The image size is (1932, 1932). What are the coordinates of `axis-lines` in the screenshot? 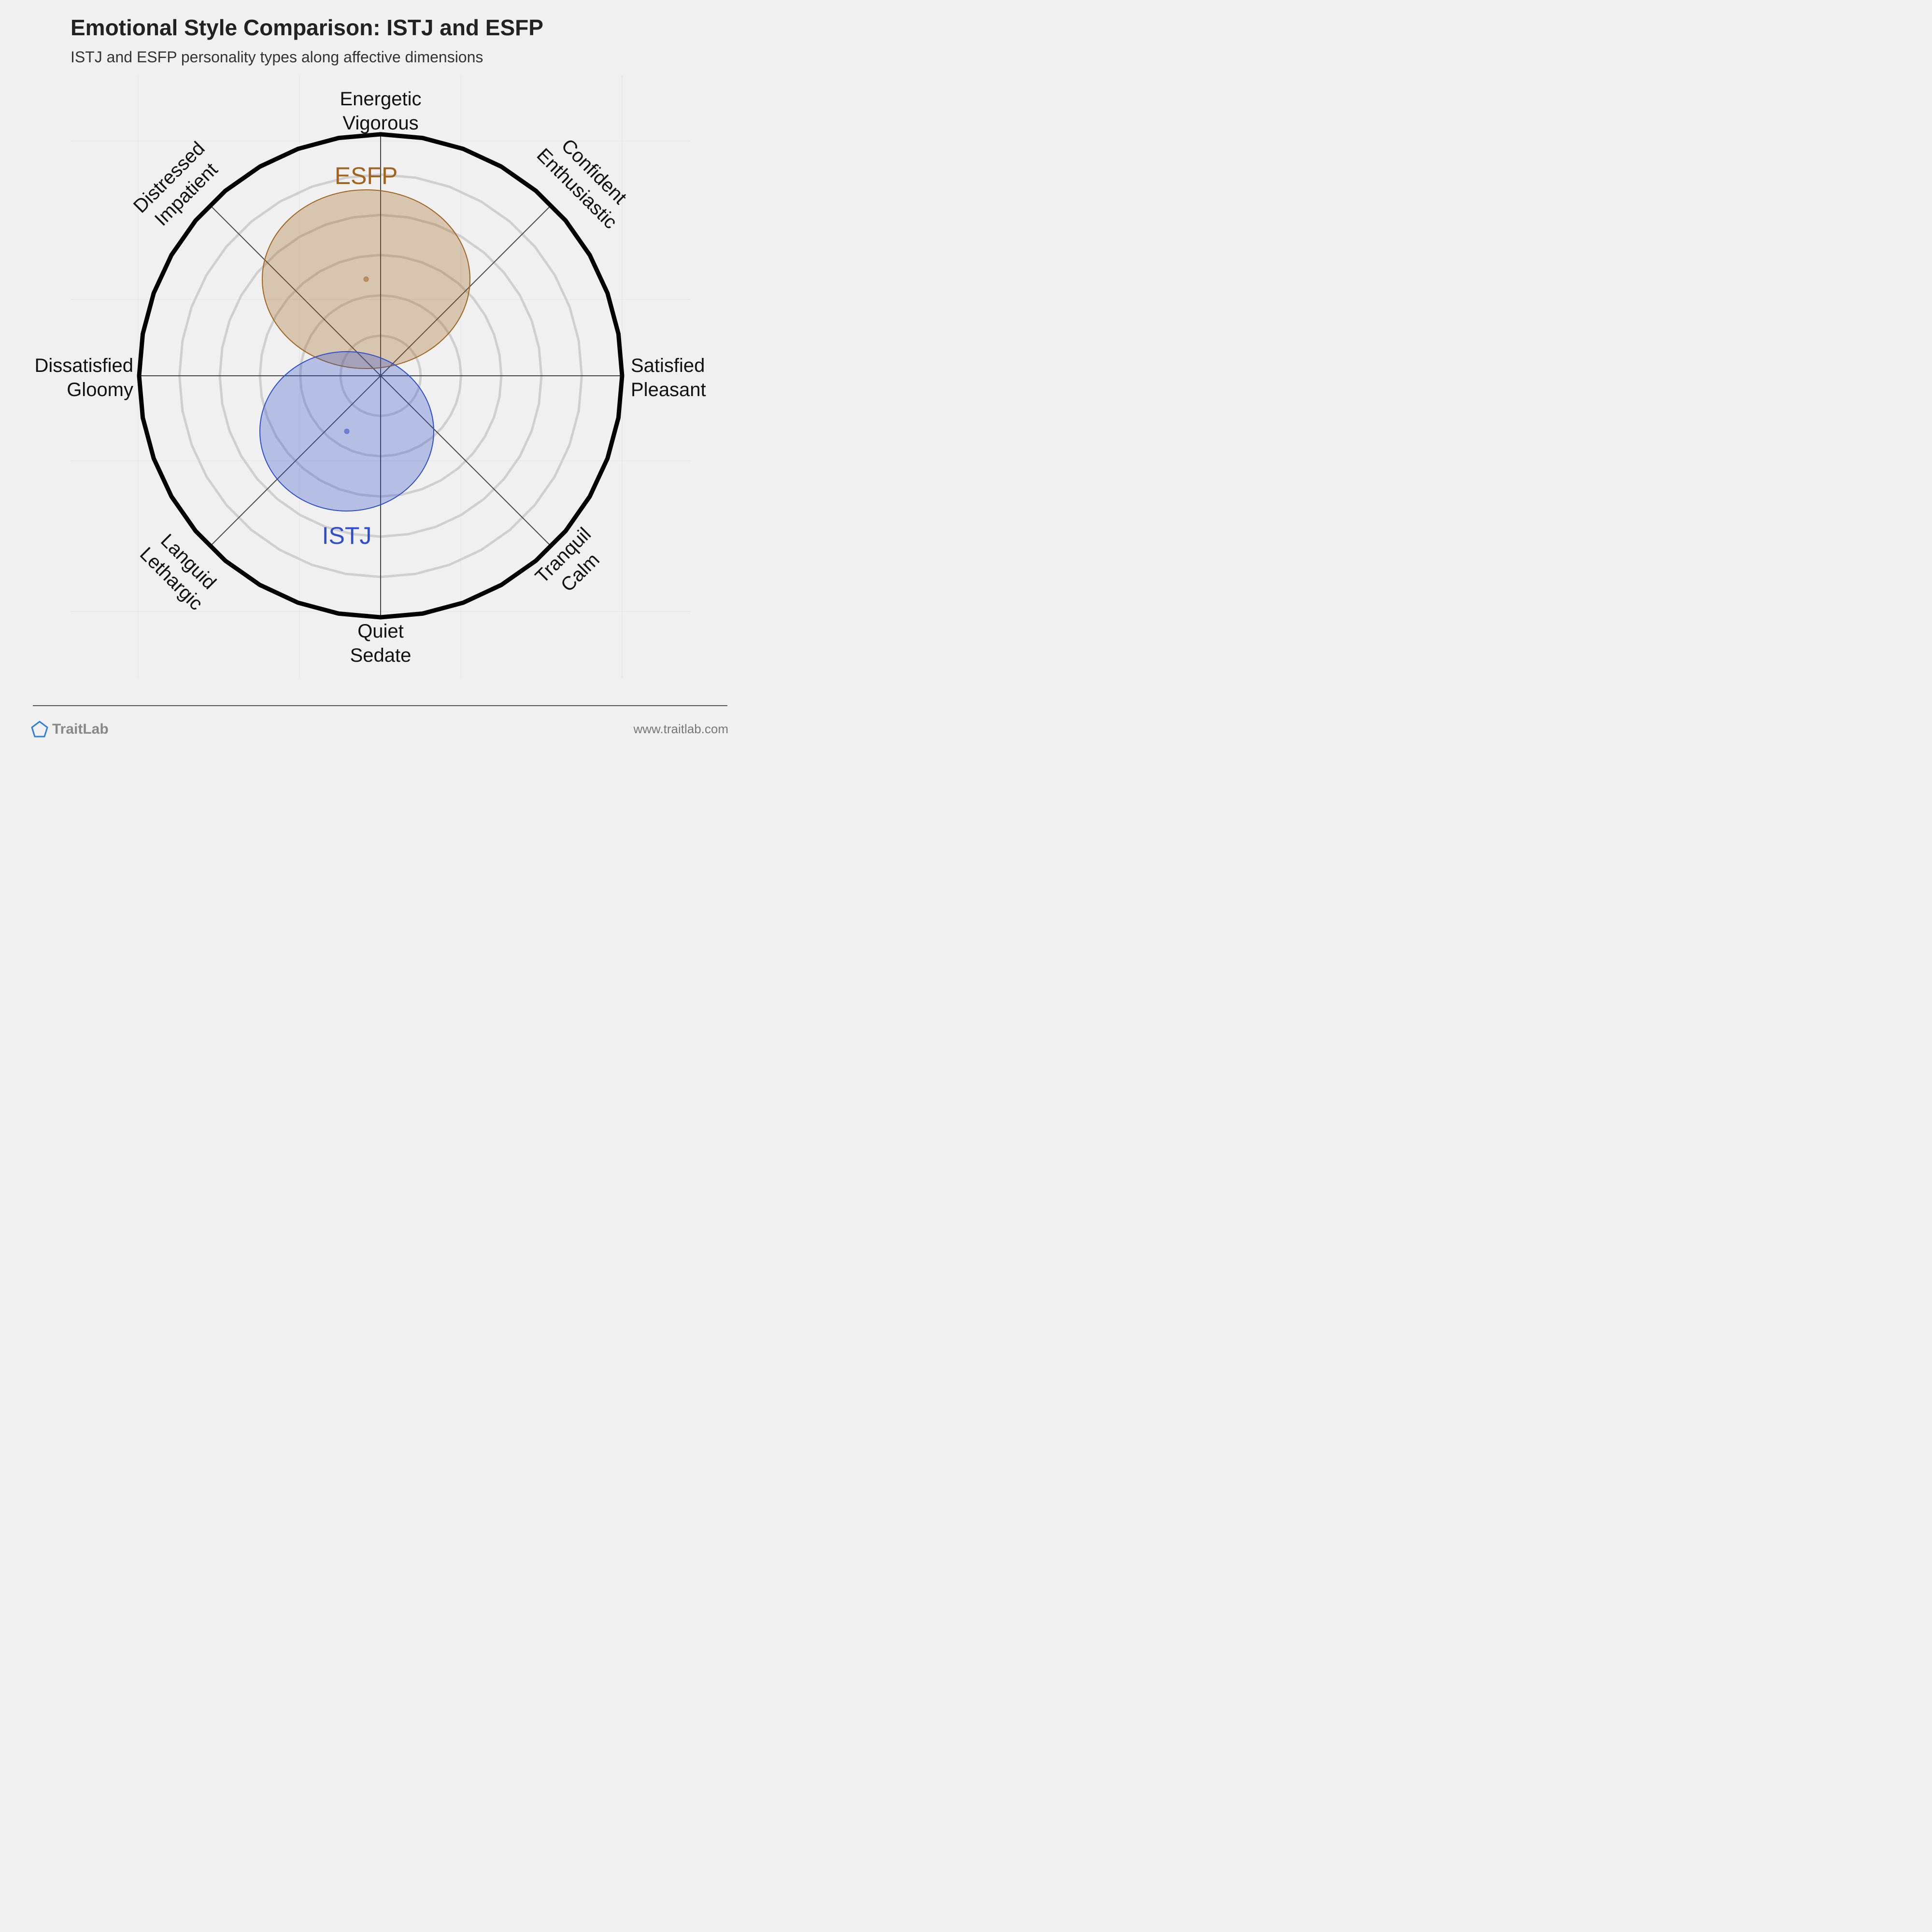 It's located at (380, 375).